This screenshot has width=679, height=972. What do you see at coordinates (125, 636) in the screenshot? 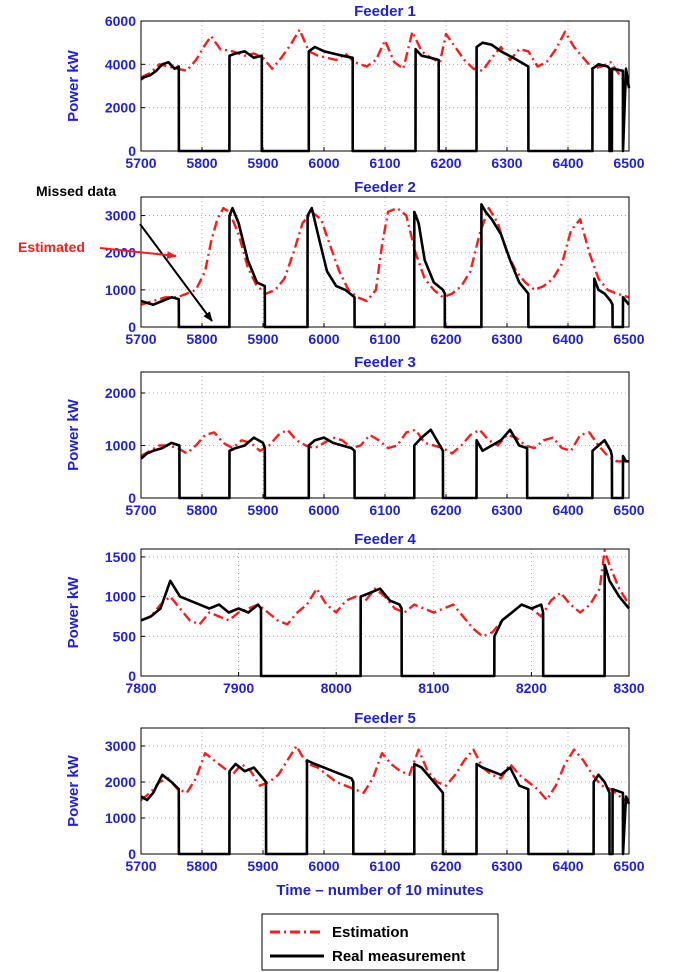
I see `y-tick-label: 500` at bounding box center [125, 636].